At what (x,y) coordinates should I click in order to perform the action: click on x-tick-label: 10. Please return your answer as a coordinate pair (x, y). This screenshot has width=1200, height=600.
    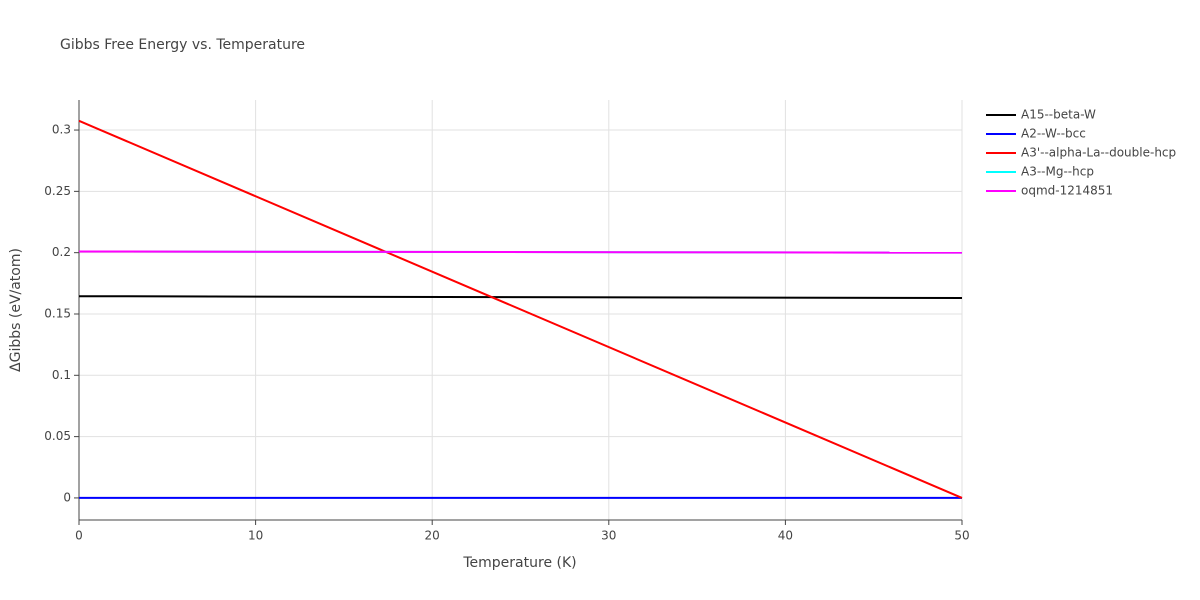
    Looking at the image, I should click on (255, 536).